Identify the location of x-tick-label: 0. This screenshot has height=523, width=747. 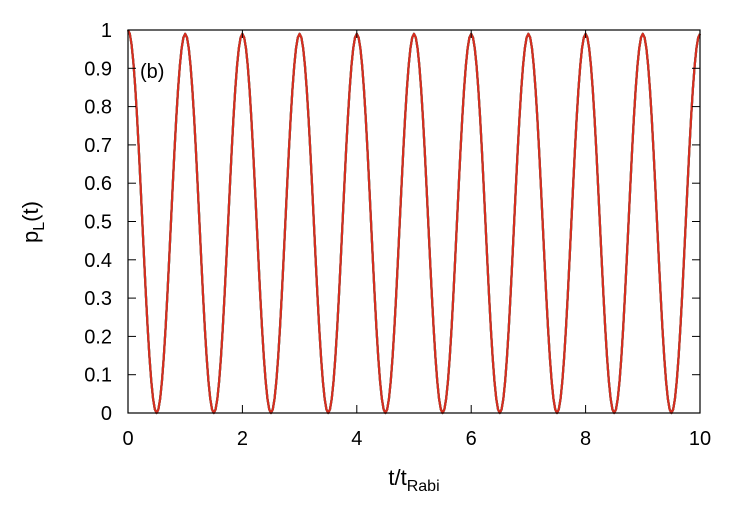
(127, 439).